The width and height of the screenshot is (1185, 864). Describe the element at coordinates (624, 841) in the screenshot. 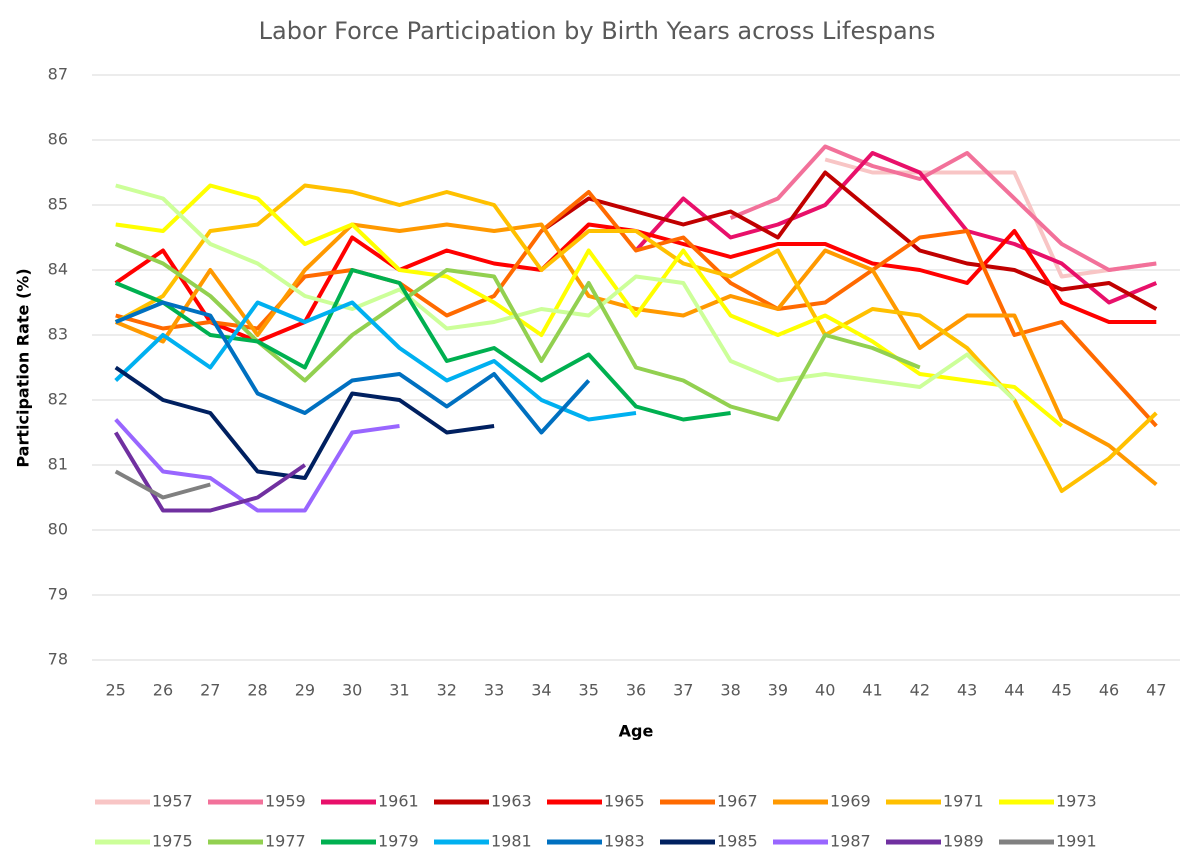

I see `legend-label: 1983` at that location.